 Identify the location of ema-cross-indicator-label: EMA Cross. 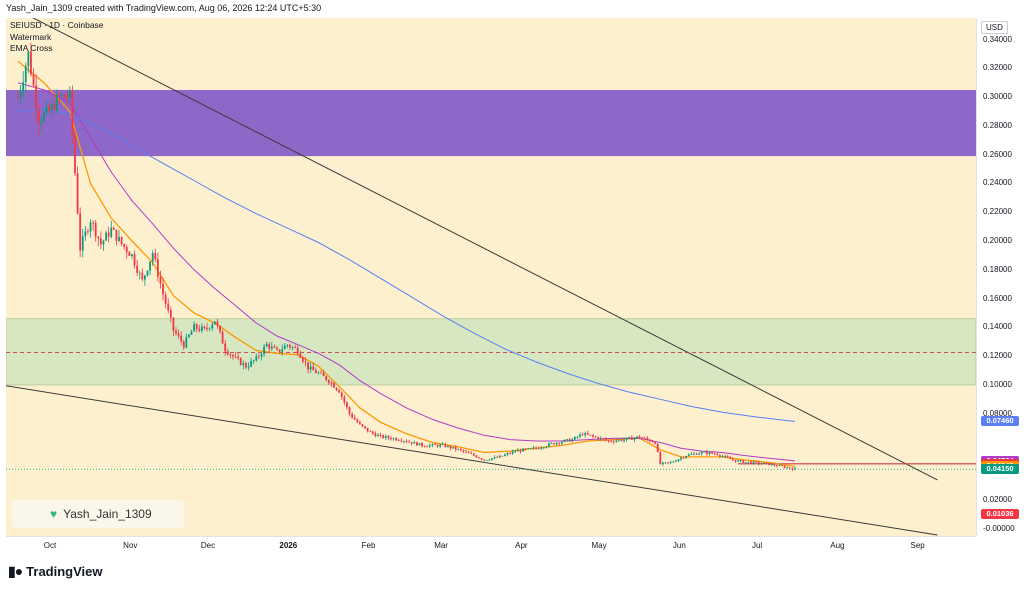
(31, 48).